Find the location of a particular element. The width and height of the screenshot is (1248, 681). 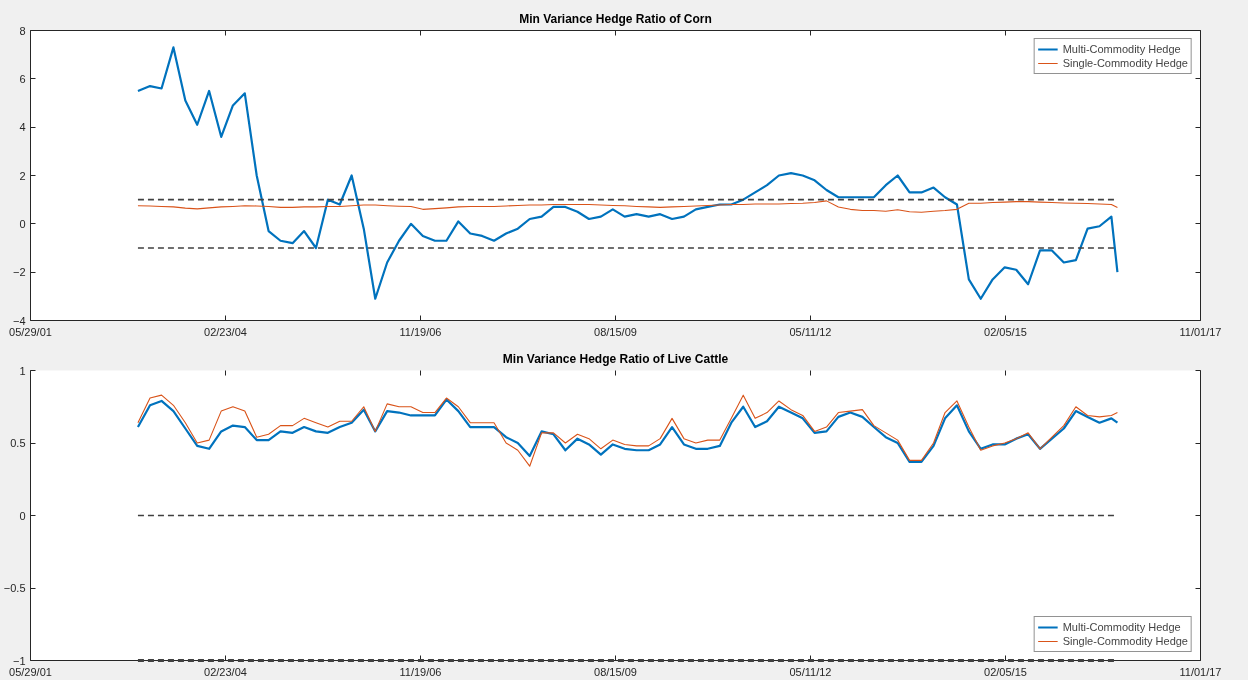

line-series is located at coordinates (627, 206).